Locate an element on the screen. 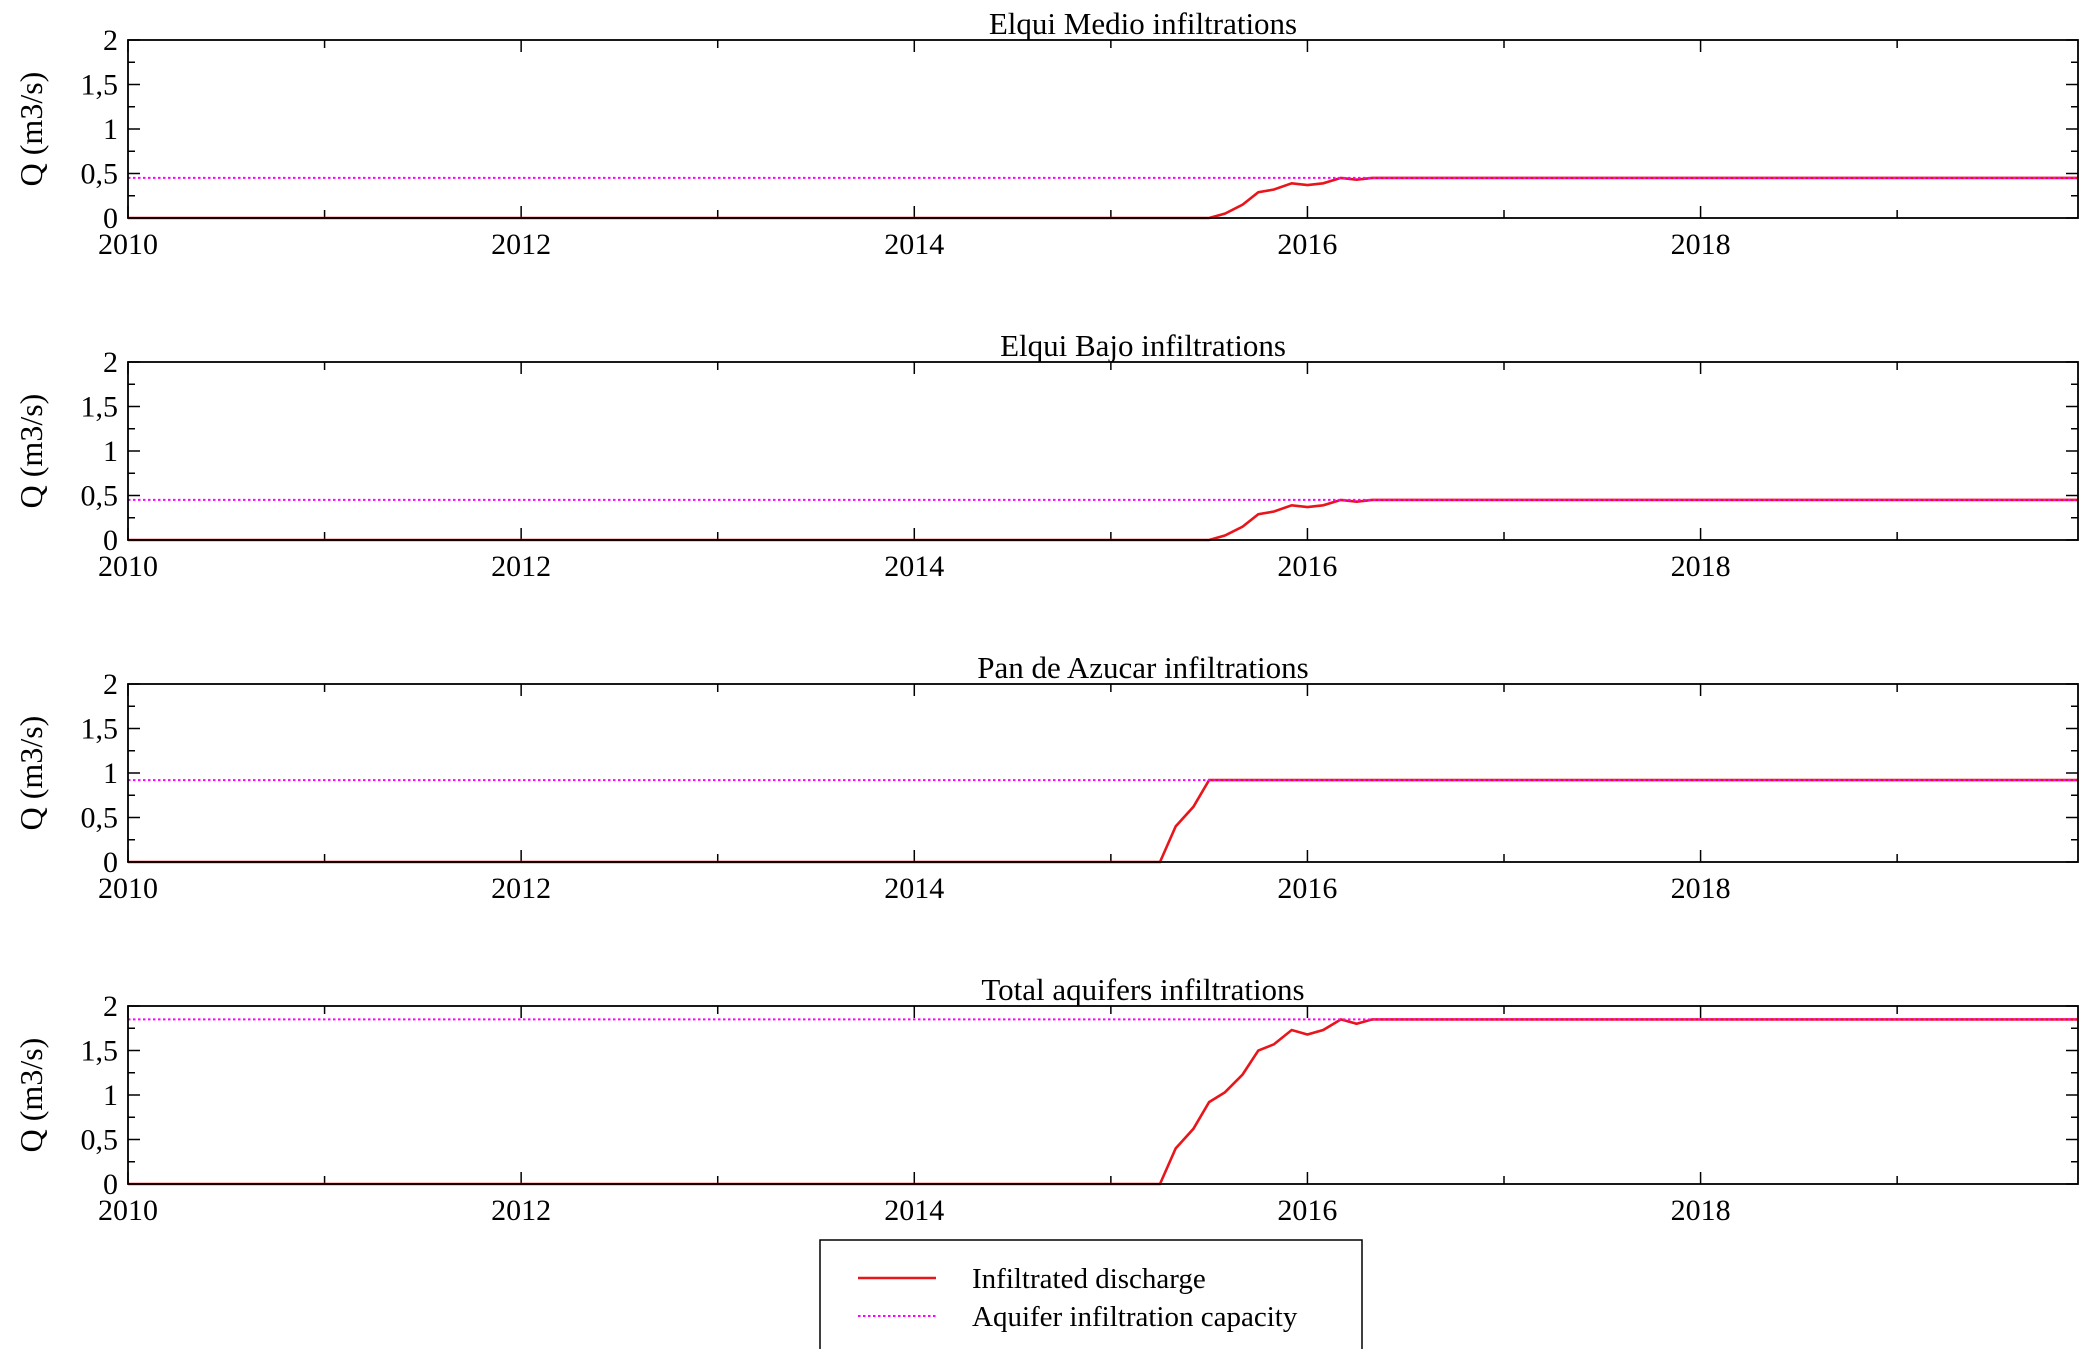  chart-title: Pan de Azucar infiltrations is located at coordinates (1142, 667).